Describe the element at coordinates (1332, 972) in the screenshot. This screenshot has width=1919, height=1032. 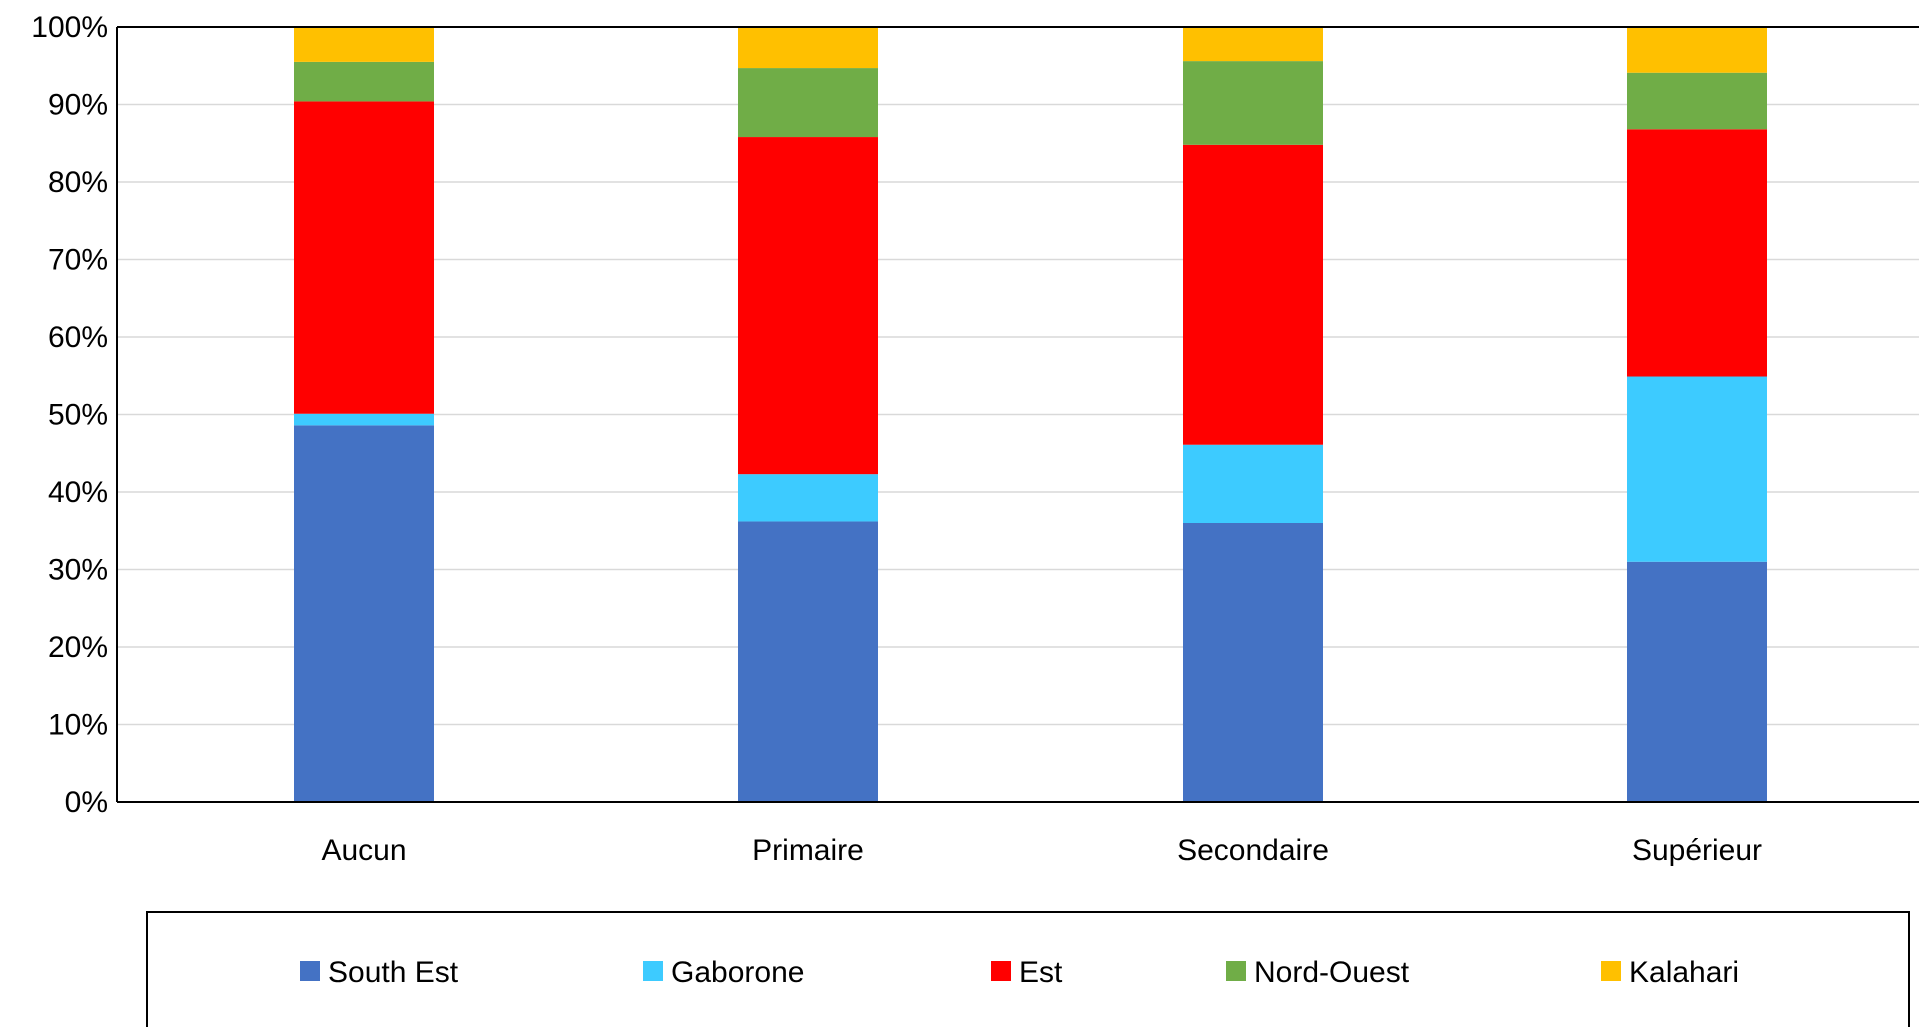
I see `legend-label-nord-ouest: Nord-Ouest` at that location.